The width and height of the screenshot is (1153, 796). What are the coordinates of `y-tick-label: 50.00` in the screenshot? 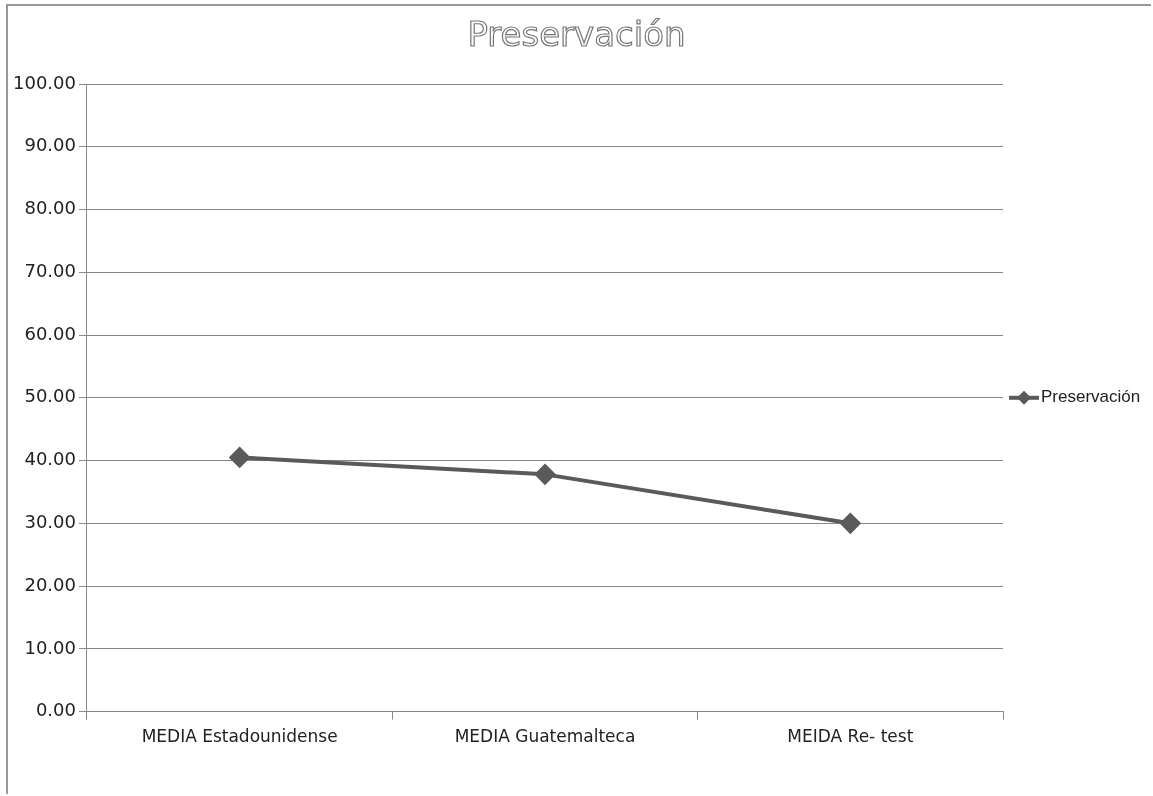 It's located at (50, 396).